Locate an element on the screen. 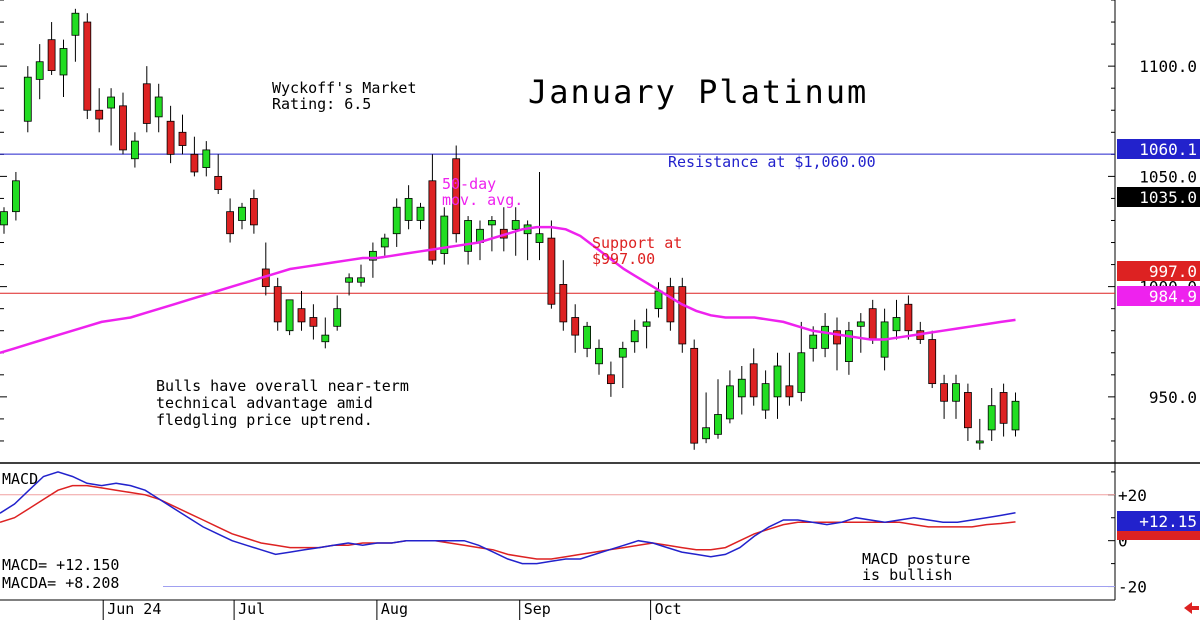  macd-tag-bg is located at coordinates (1158, 521).